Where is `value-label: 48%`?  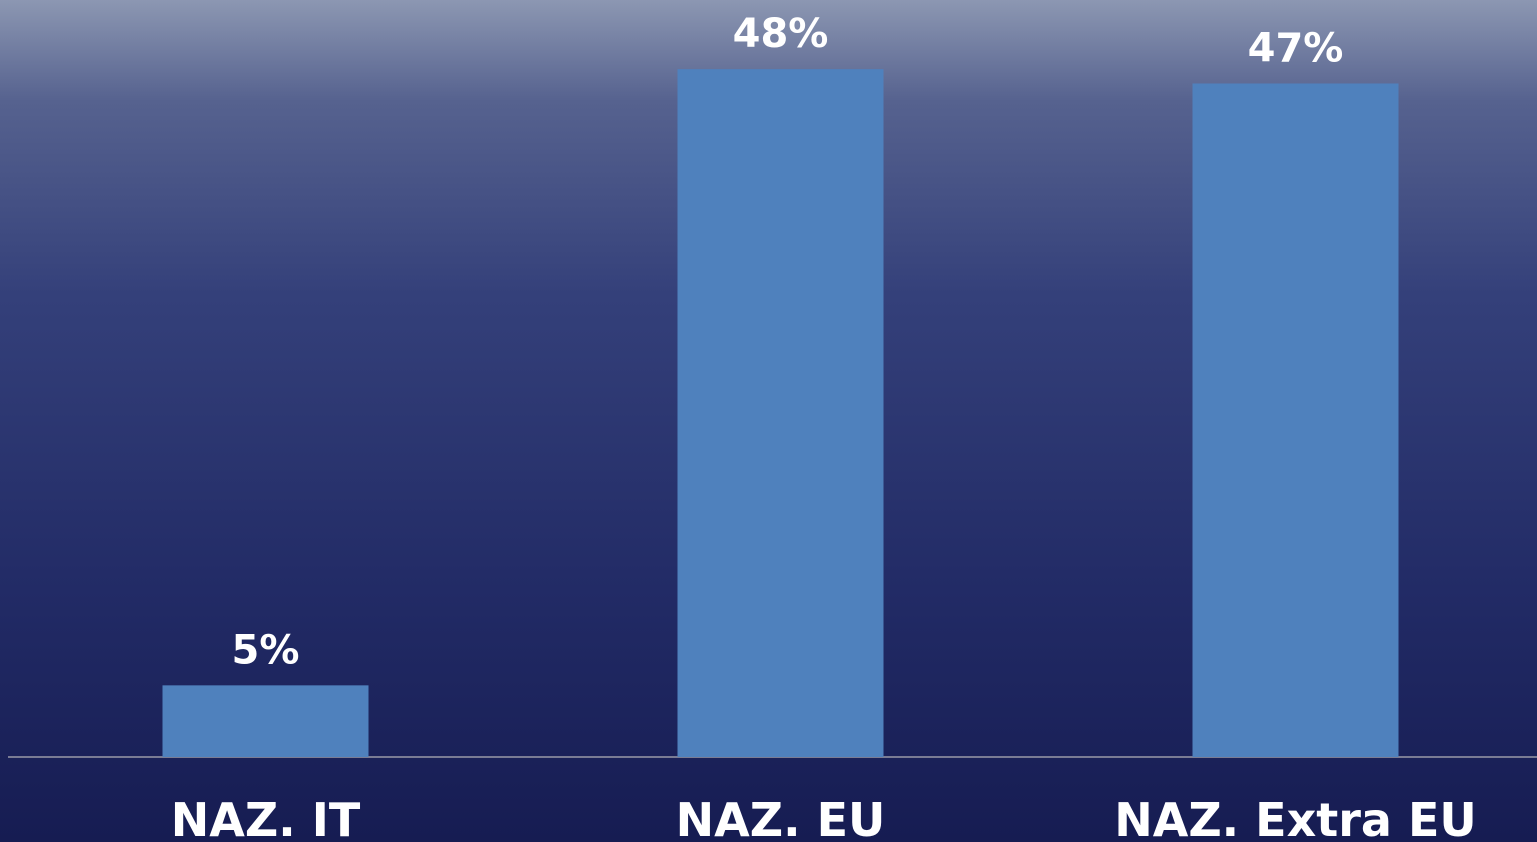
value-label: 48% is located at coordinates (781, 34).